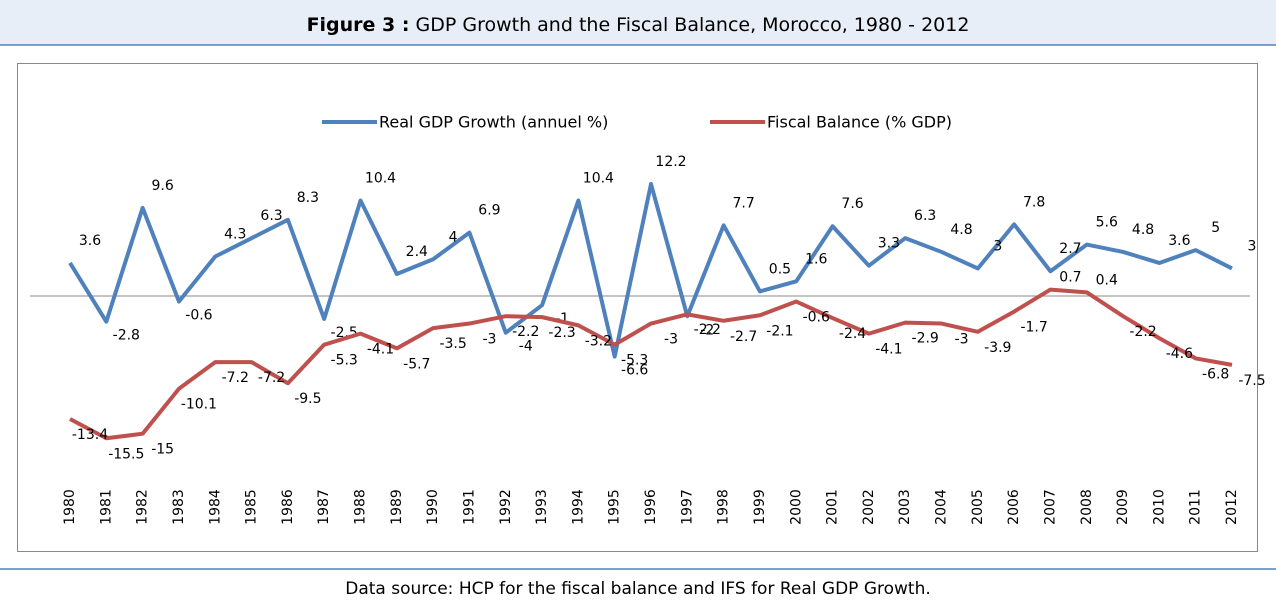 This screenshot has height=605, width=1276. What do you see at coordinates (358, 25) in the screenshot?
I see `title-prefix: Figure 3 :` at bounding box center [358, 25].